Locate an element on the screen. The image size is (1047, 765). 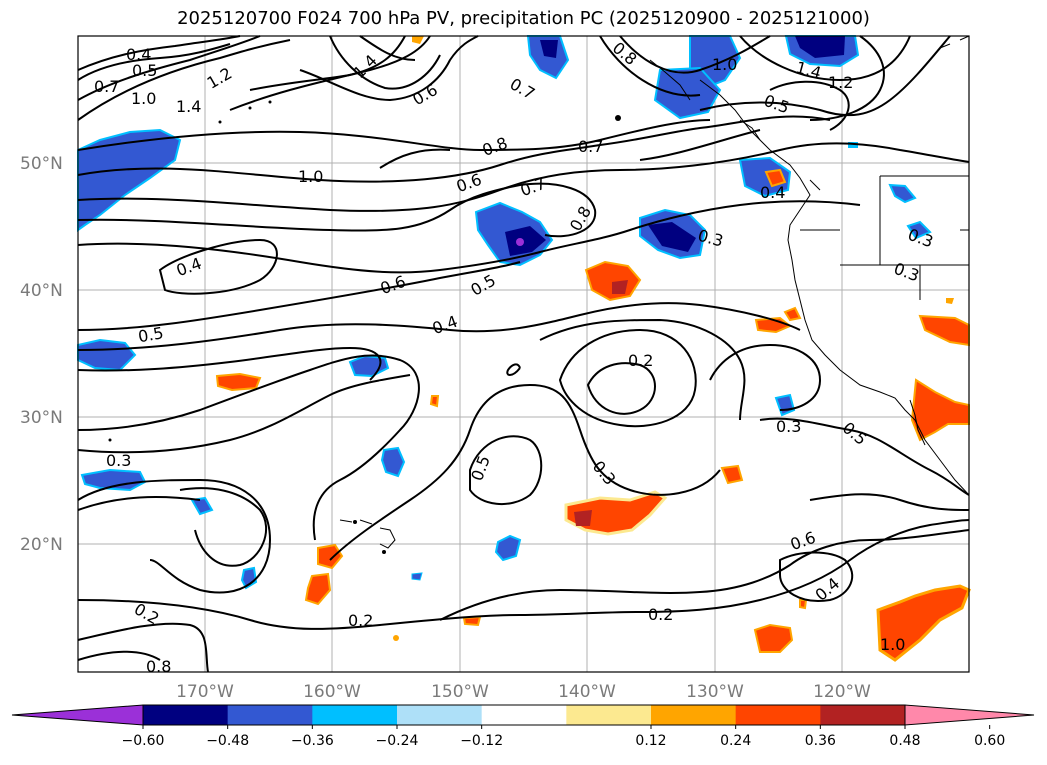
lon-label: 130°W is located at coordinates (715, 692).